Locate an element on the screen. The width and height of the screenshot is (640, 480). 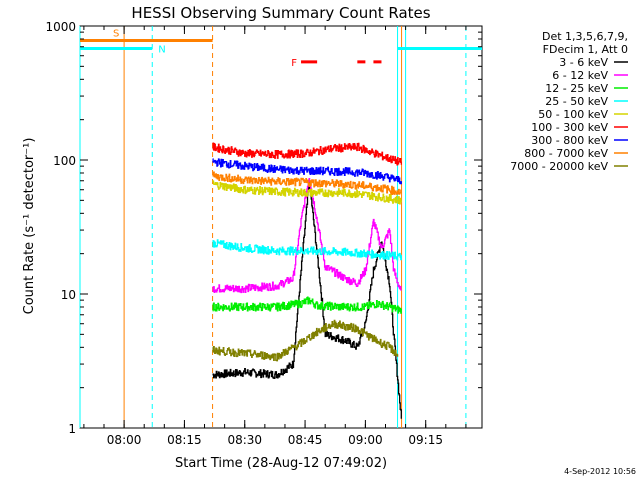
chart-title: HESSI Observing Summary Count Rates is located at coordinates (280, 13).